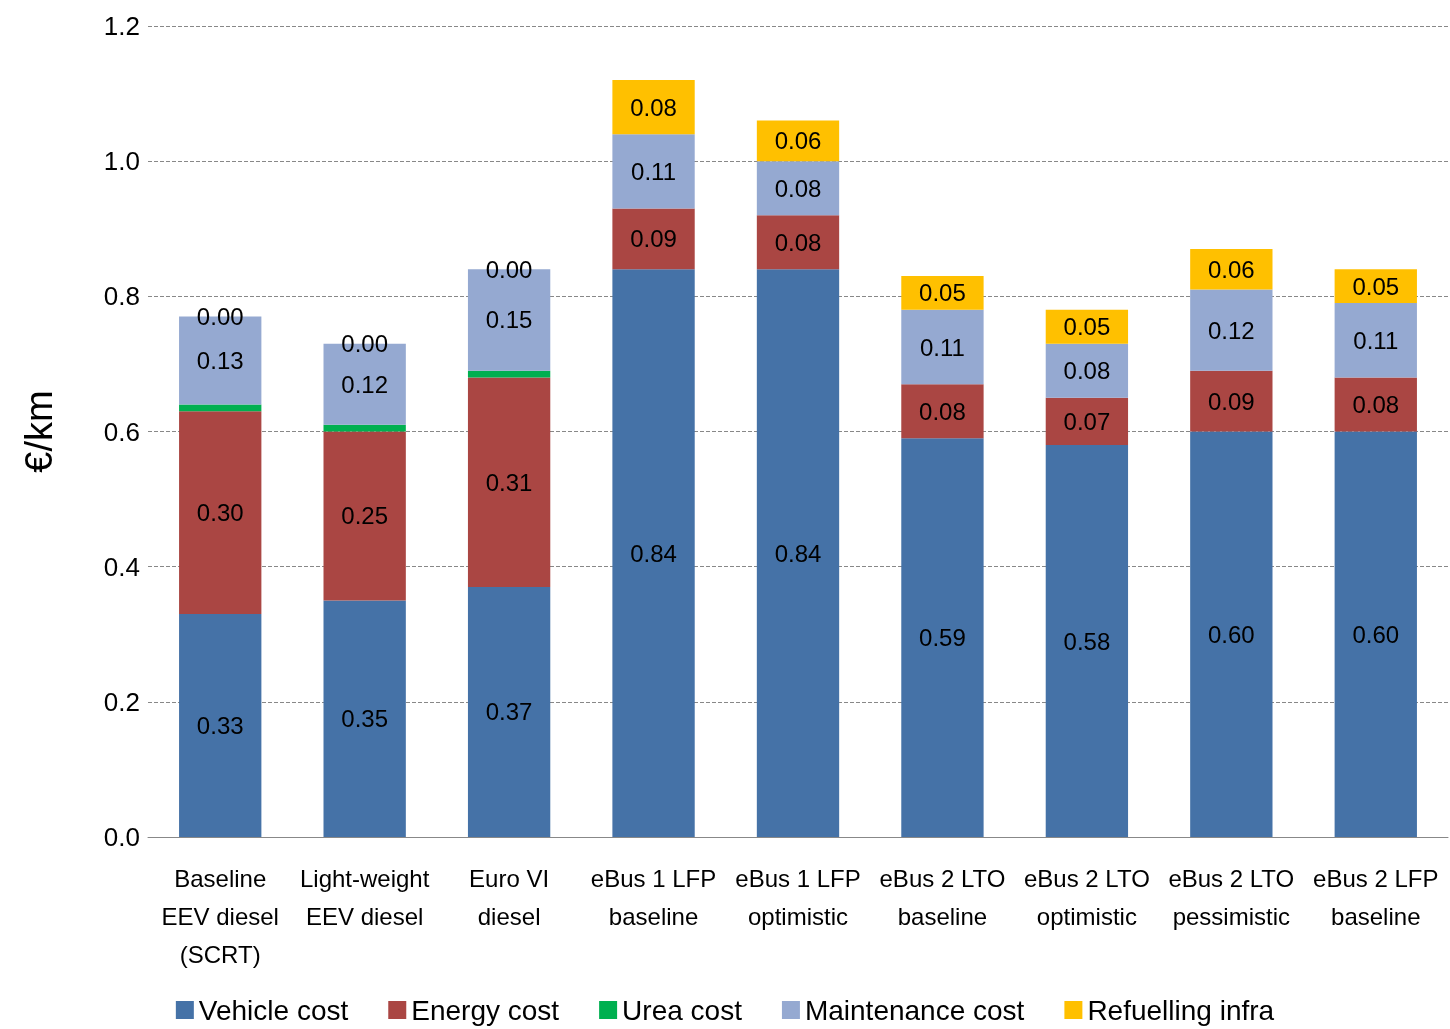 The height and width of the screenshot is (1029, 1450). I want to click on data-label: 0.25, so click(365, 516).